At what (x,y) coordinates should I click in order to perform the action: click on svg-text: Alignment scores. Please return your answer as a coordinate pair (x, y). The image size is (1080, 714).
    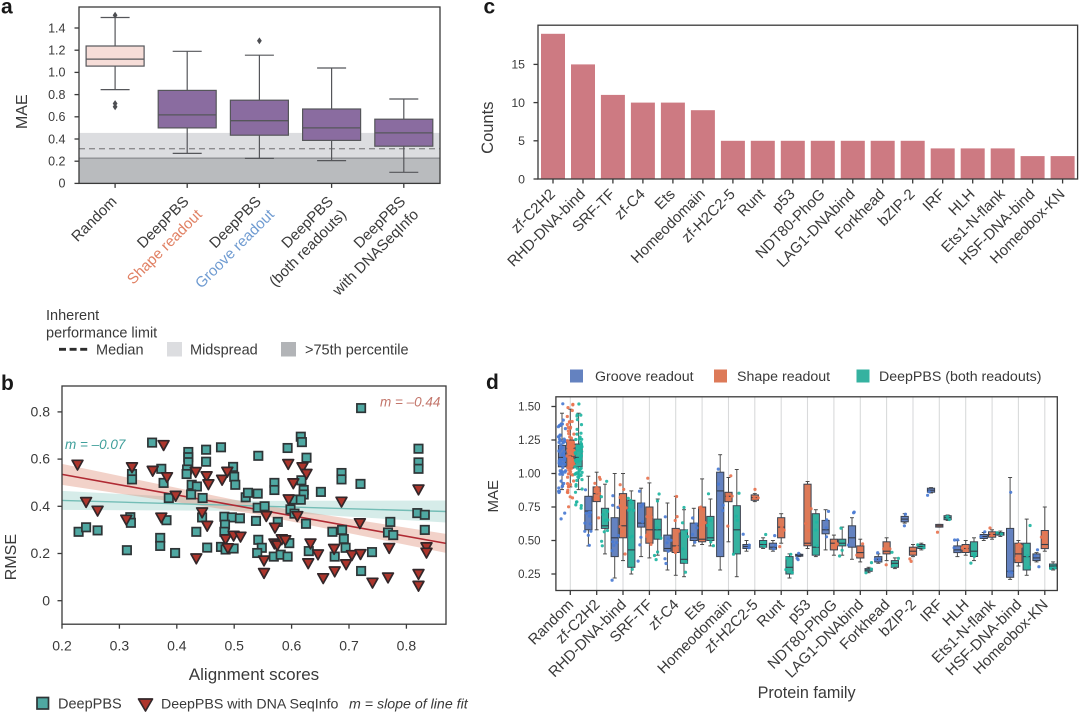
    Looking at the image, I should click on (254, 674).